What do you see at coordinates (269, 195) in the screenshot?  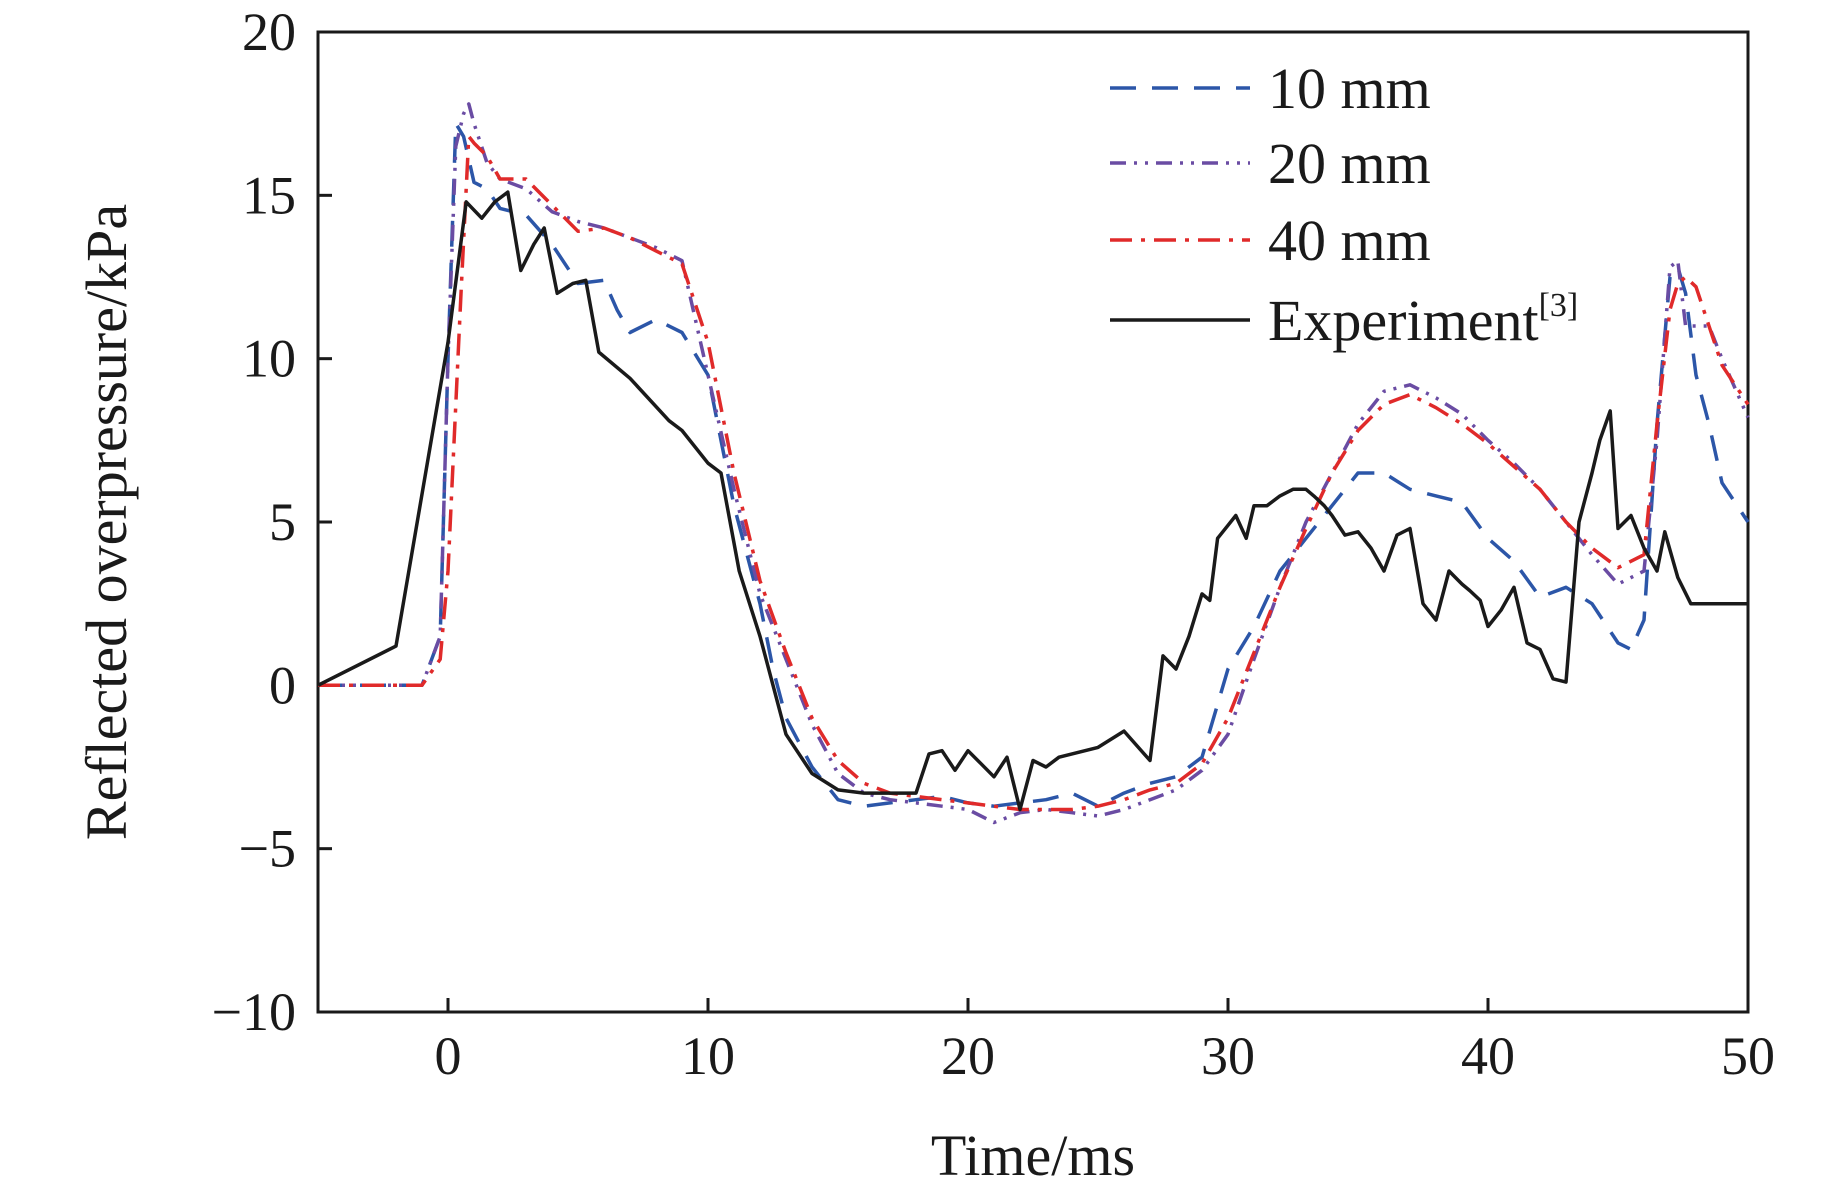 I see `y-tick-label: 15` at bounding box center [269, 195].